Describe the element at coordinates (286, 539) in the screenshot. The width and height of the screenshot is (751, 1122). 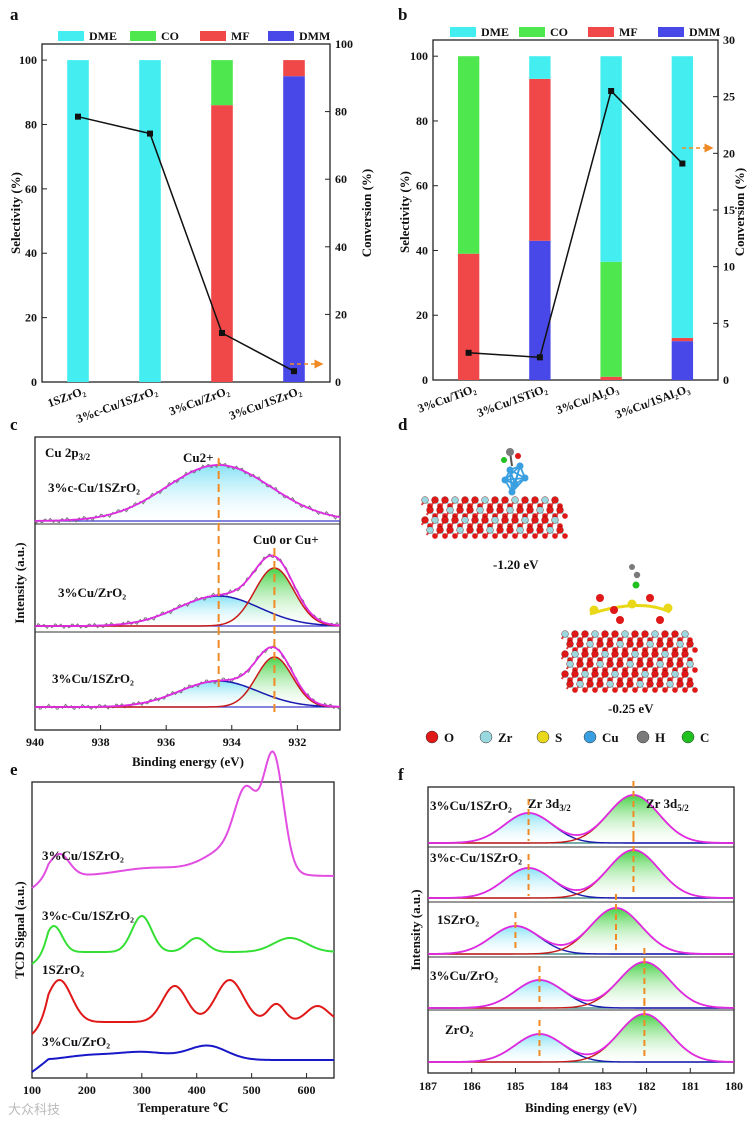
I see `panel-c-peak-label-cu0: Cu0 or Cu+` at that location.